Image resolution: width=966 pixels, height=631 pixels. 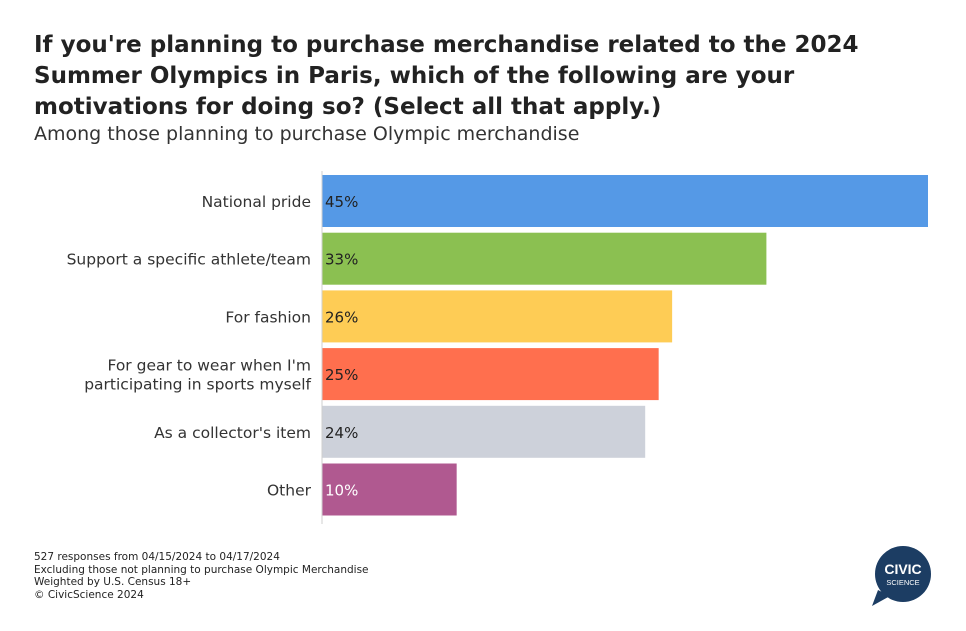 I want to click on logo-text-civic: CIVIC, so click(x=902, y=569).